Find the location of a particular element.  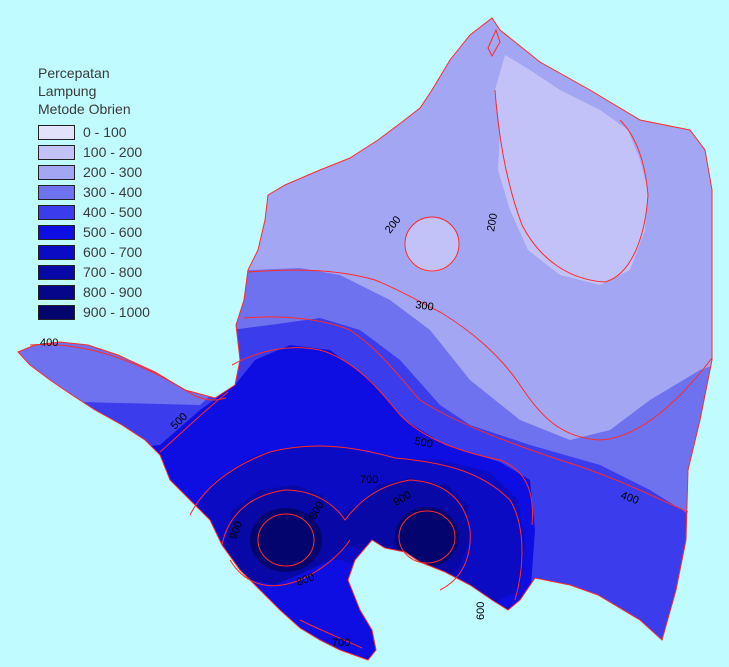

legend-row: 0 - 100 is located at coordinates (94, 132).